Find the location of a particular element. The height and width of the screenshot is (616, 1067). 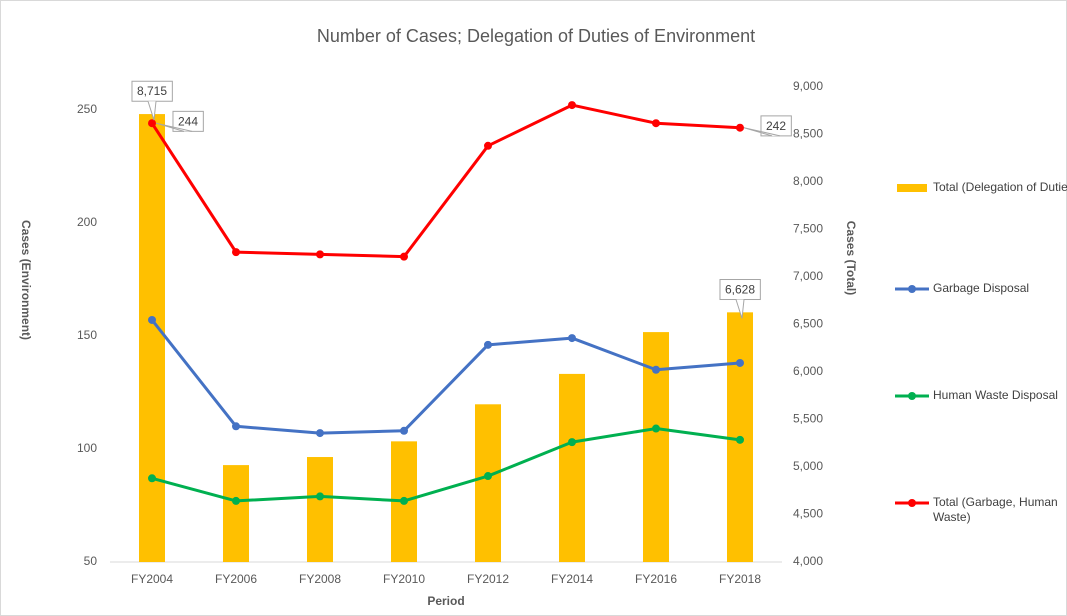

y-tick-label: 100 is located at coordinates (87, 448).